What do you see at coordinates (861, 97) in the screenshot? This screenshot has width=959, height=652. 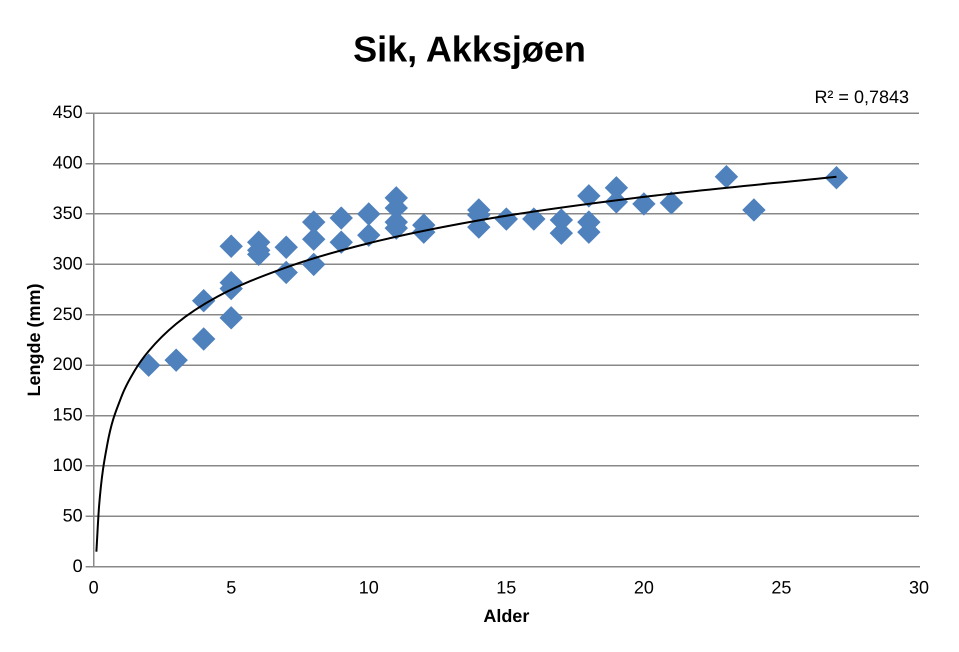 I see `text: R² = 0,7843` at bounding box center [861, 97].